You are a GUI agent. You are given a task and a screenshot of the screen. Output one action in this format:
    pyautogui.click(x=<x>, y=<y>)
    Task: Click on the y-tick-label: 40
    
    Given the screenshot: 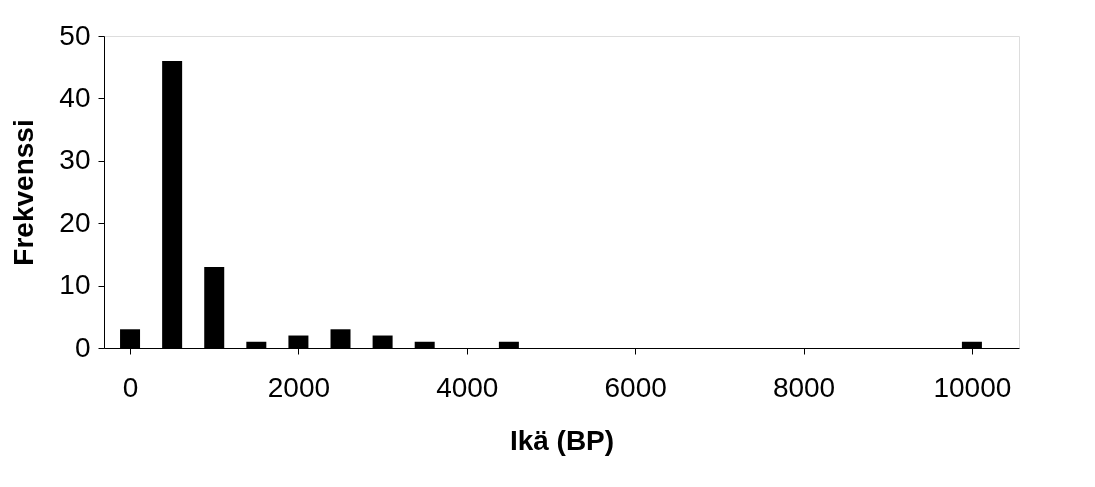 What is the action you would take?
    pyautogui.click(x=75, y=97)
    